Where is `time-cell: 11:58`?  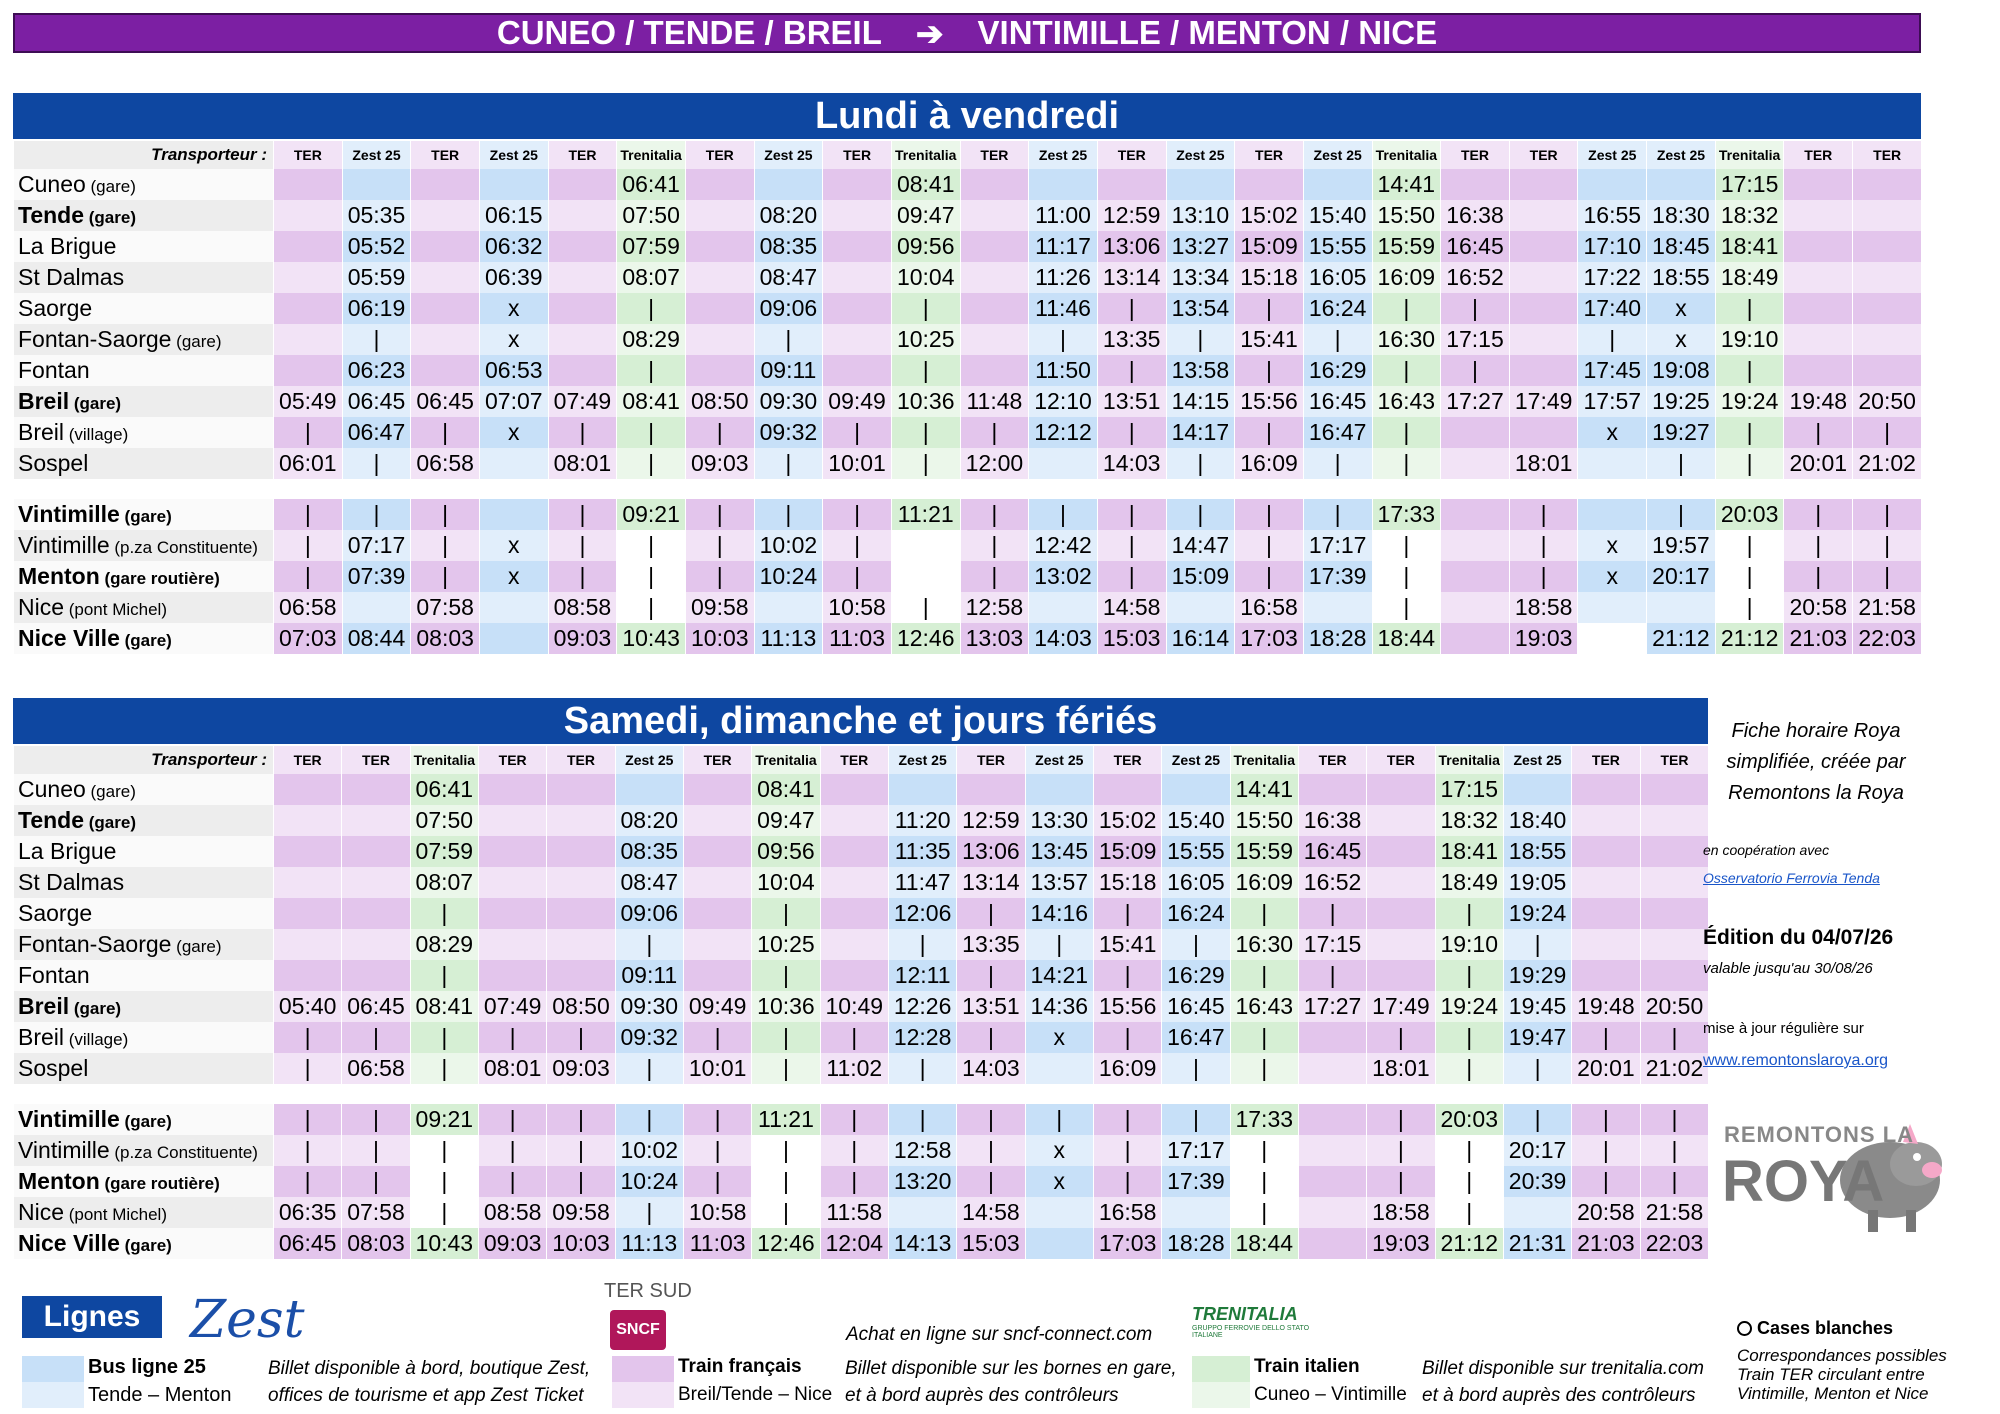
time-cell: 11:58 is located at coordinates (854, 1212).